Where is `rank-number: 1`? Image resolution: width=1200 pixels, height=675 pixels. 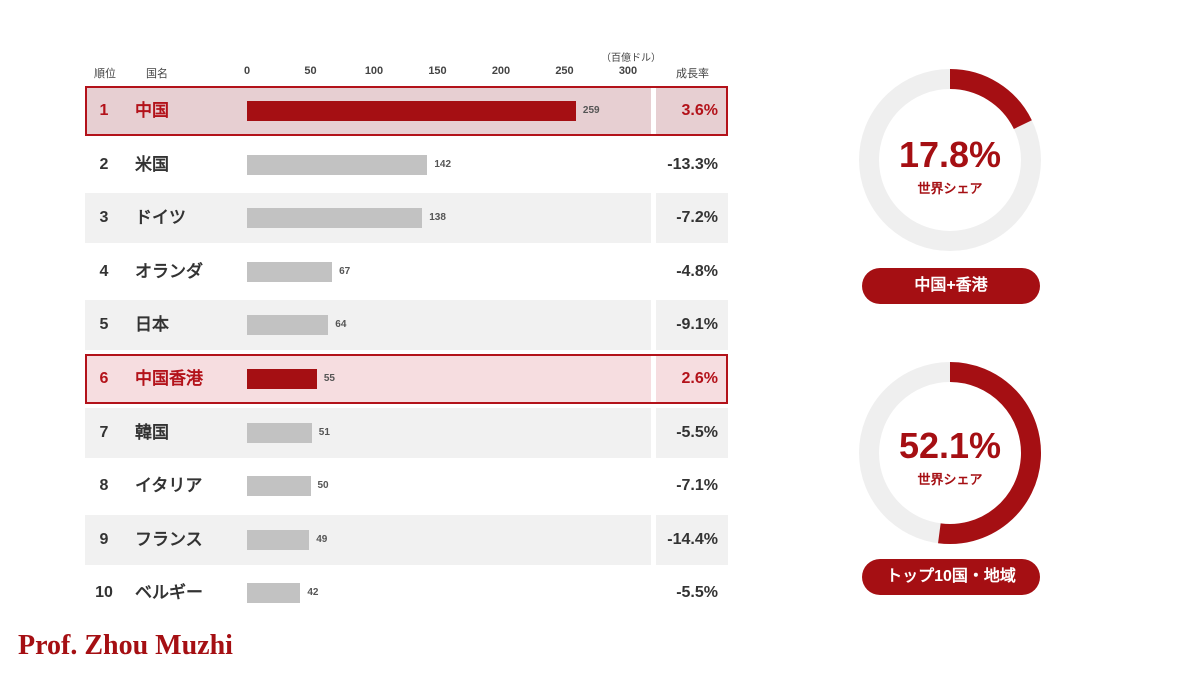
rank-number: 1 is located at coordinates (104, 110).